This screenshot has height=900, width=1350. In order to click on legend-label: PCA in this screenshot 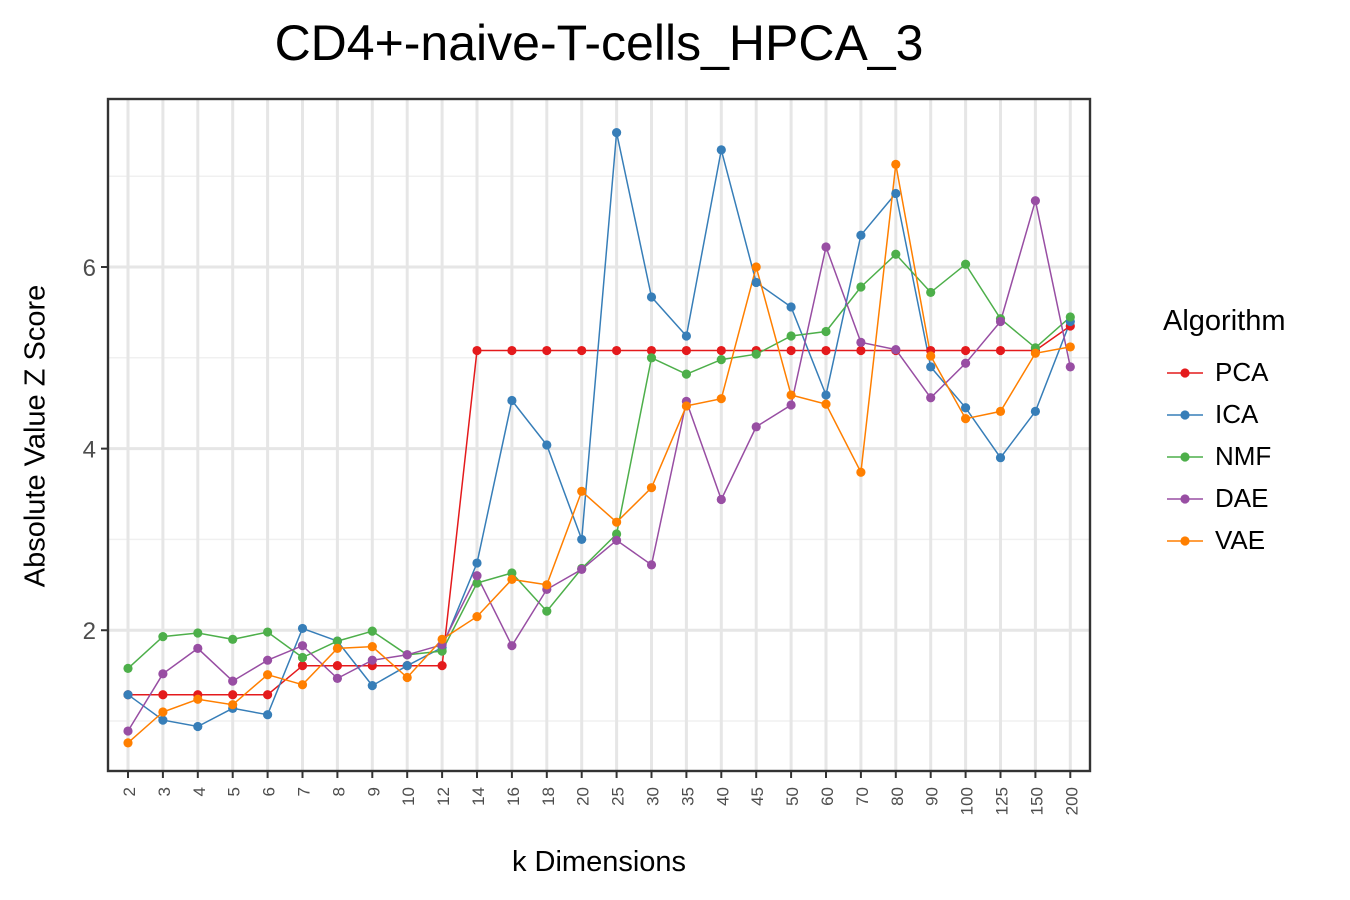, I will do `click(1242, 372)`.